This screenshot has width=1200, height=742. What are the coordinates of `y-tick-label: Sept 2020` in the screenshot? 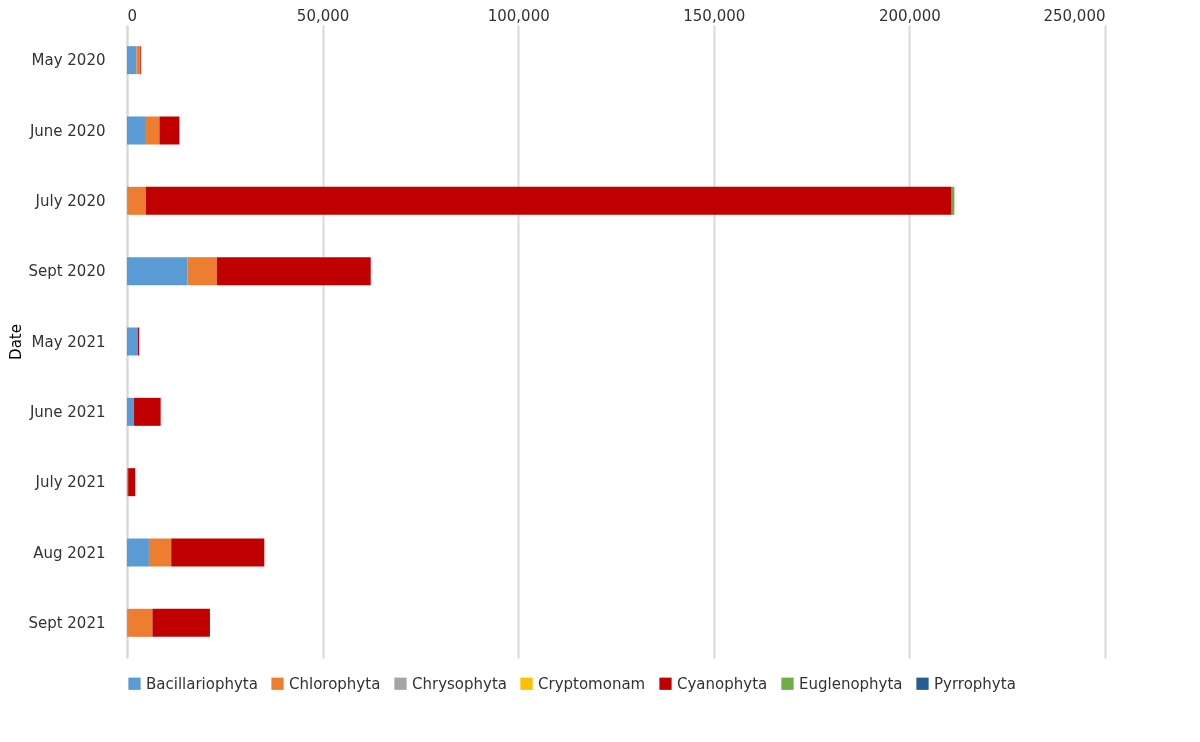 It's located at (67, 271).